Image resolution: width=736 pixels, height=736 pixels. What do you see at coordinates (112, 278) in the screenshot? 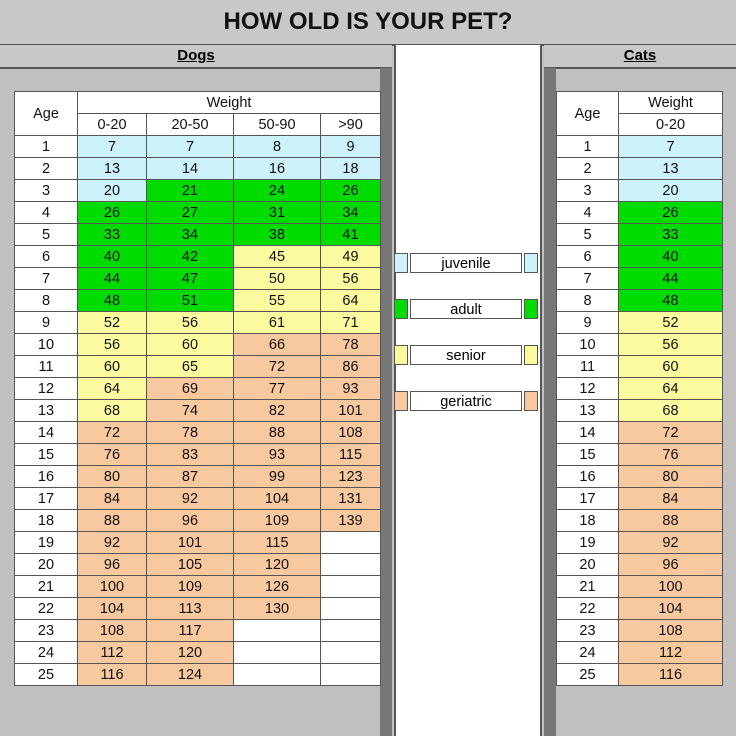
I see `dogs-value-cell: 44` at bounding box center [112, 278].